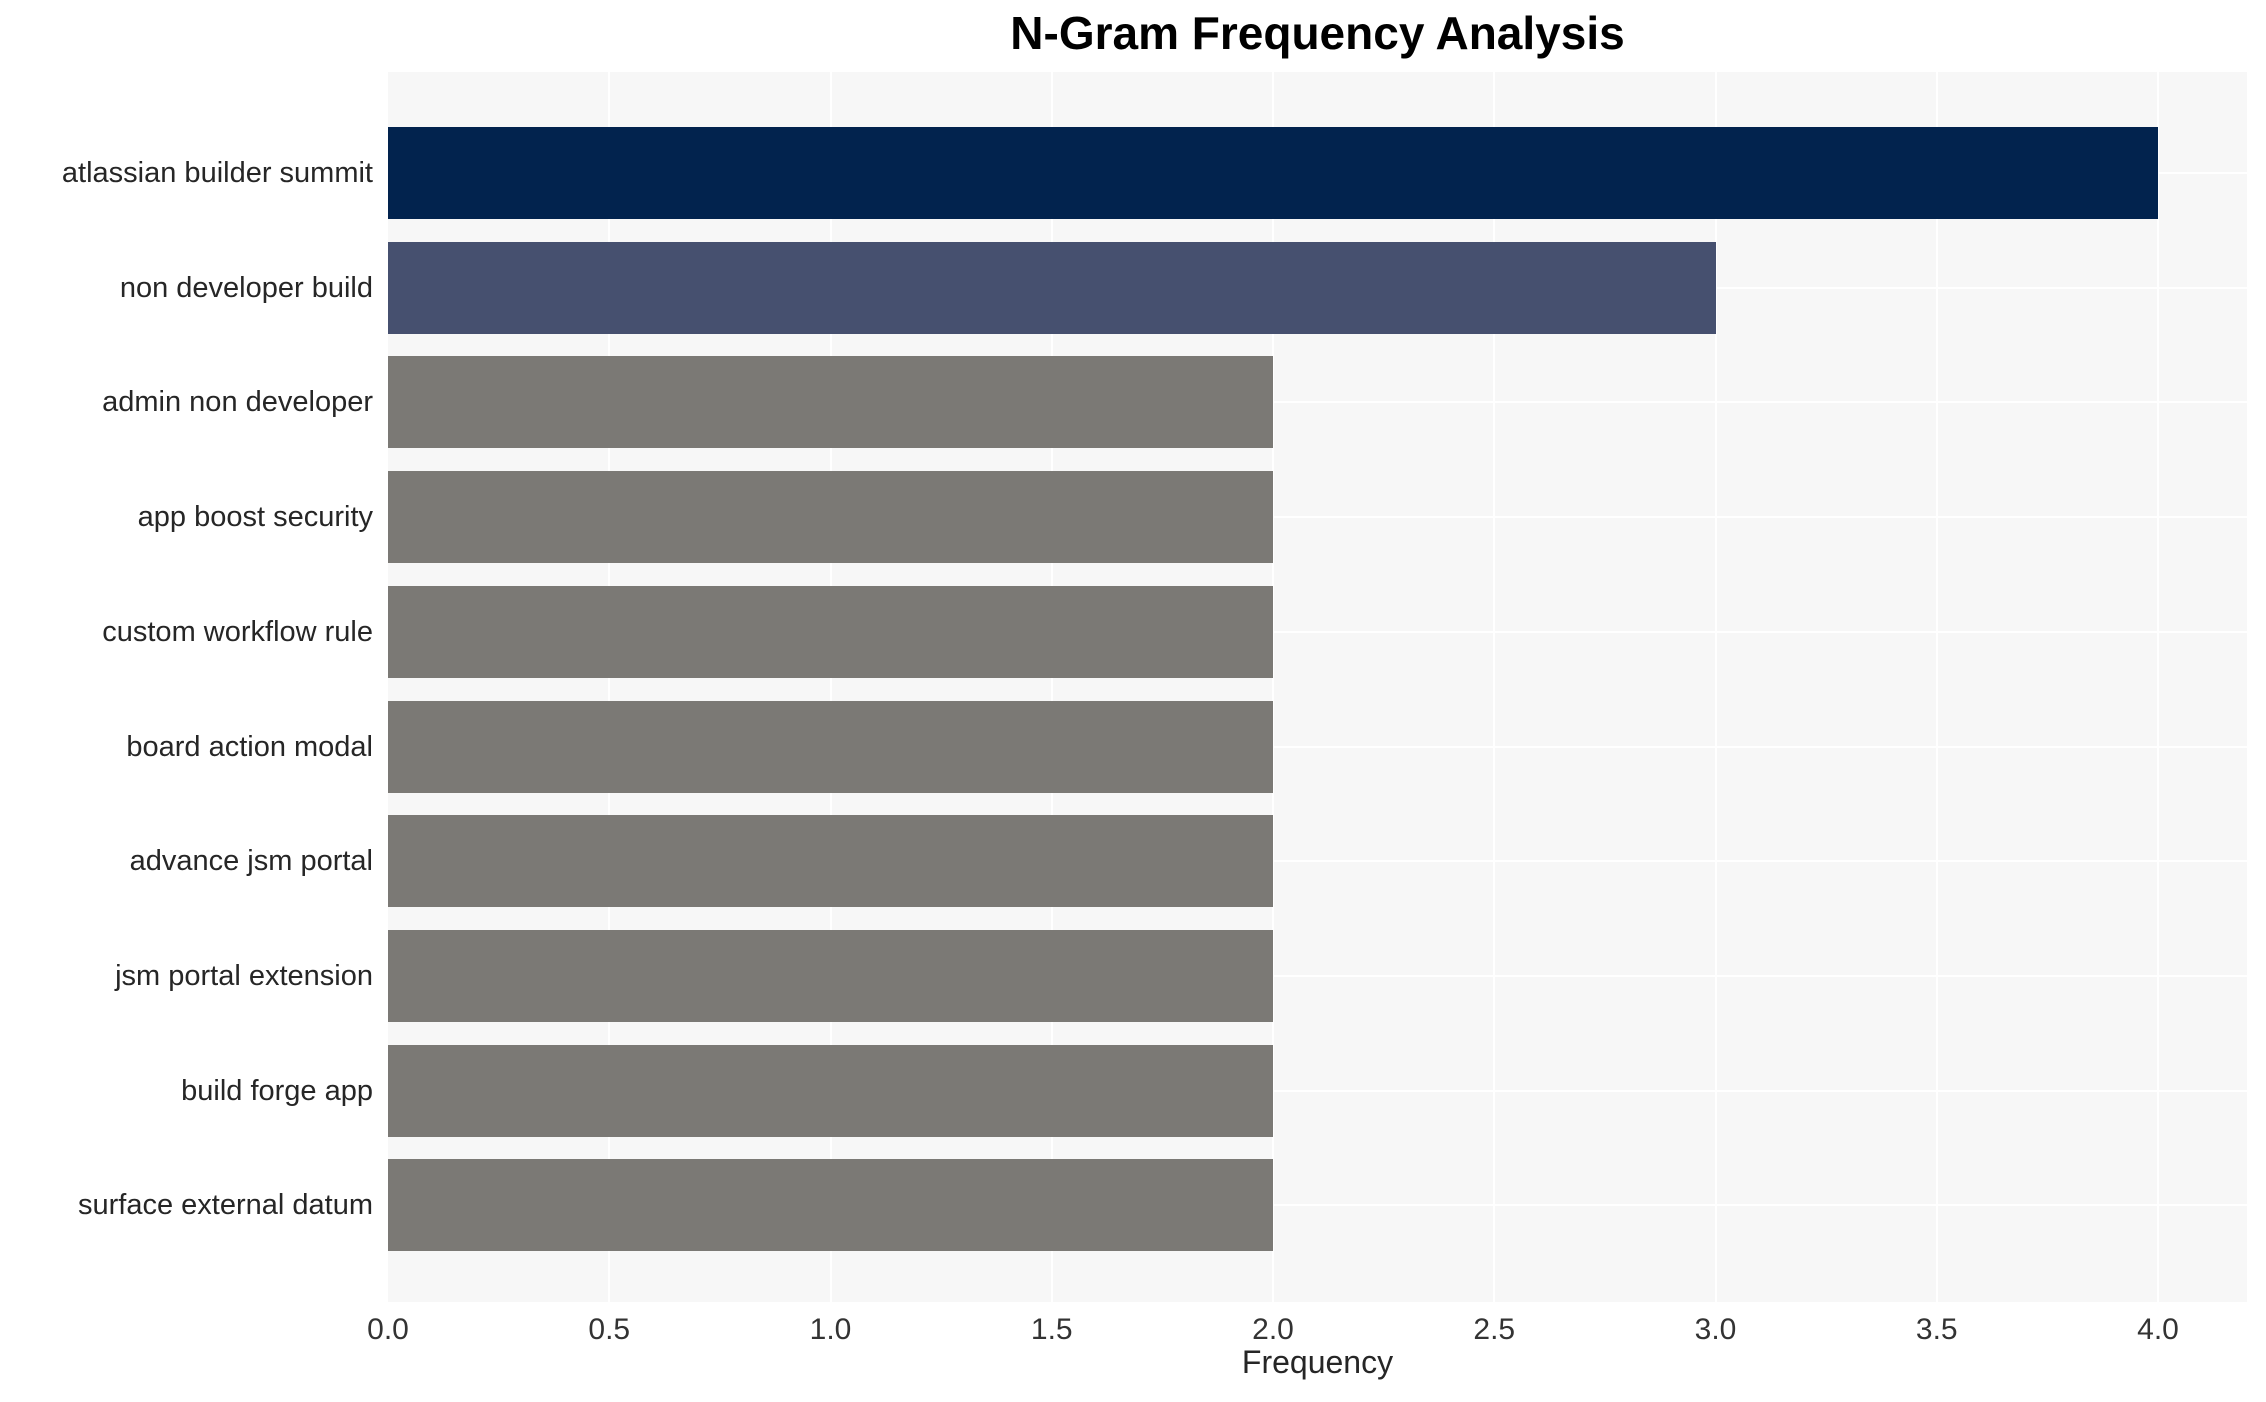  What do you see at coordinates (237, 631) in the screenshot?
I see `category-label: custom workflow rule` at bounding box center [237, 631].